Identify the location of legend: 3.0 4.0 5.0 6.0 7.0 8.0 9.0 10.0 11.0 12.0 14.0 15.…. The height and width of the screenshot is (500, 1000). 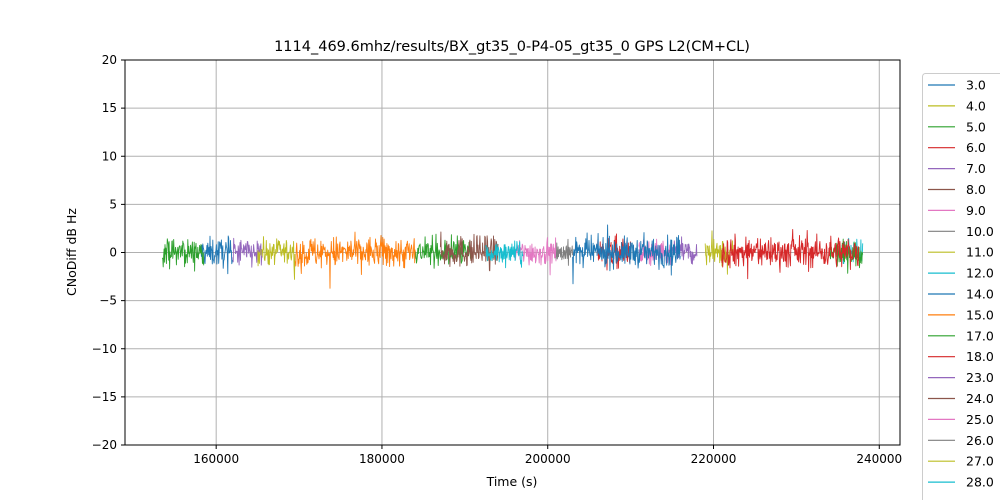
(961, 286).